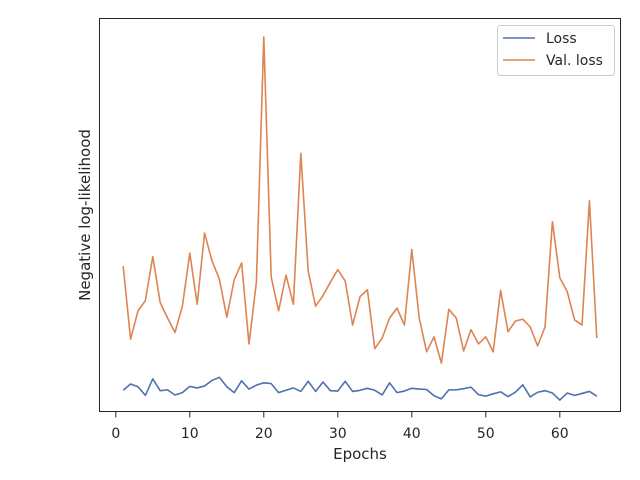 This screenshot has width=640, height=480. Describe the element at coordinates (560, 434) in the screenshot. I see `x-tick-label-60: 60` at that location.